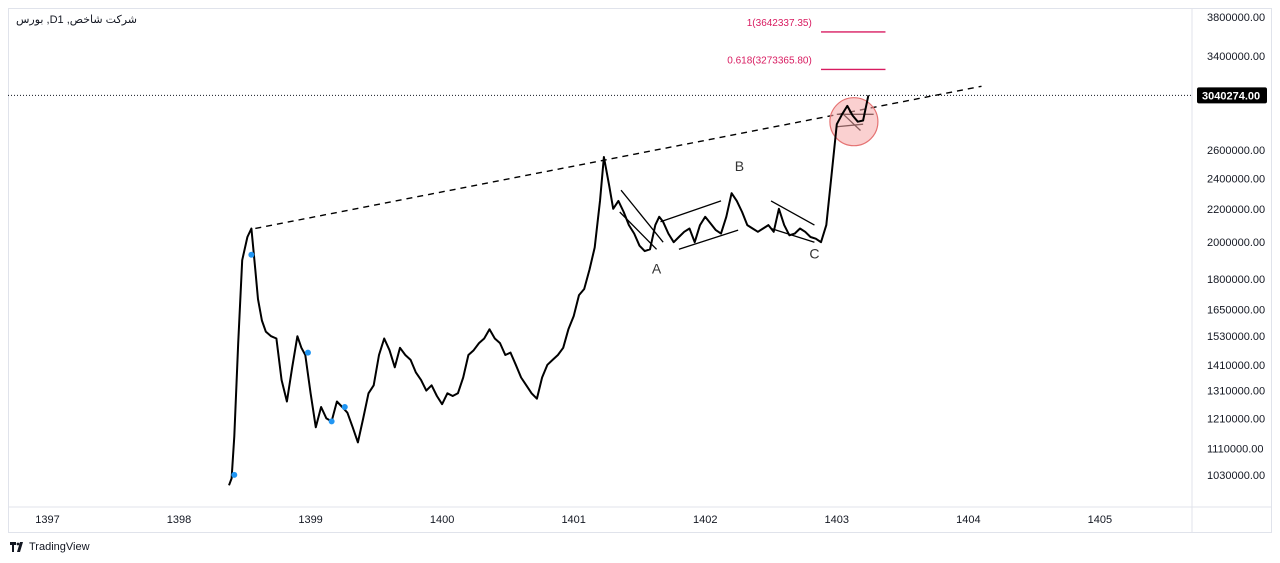 The width and height of the screenshot is (1280, 563). What do you see at coordinates (657, 268) in the screenshot?
I see `wave-label: A` at bounding box center [657, 268].